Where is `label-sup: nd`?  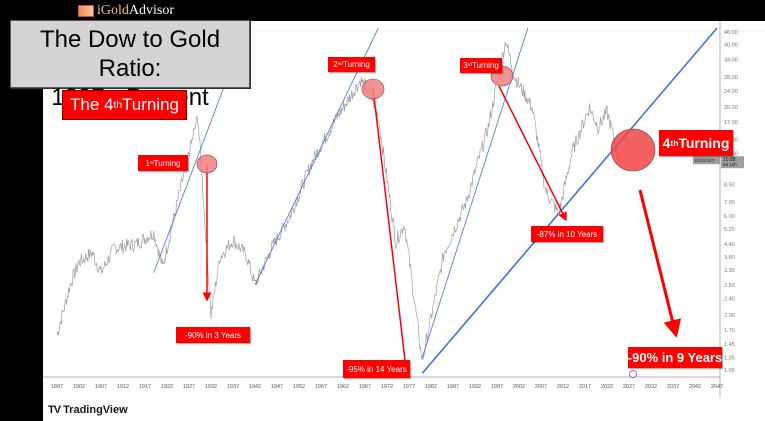
label-sup: nd is located at coordinates (340, 64).